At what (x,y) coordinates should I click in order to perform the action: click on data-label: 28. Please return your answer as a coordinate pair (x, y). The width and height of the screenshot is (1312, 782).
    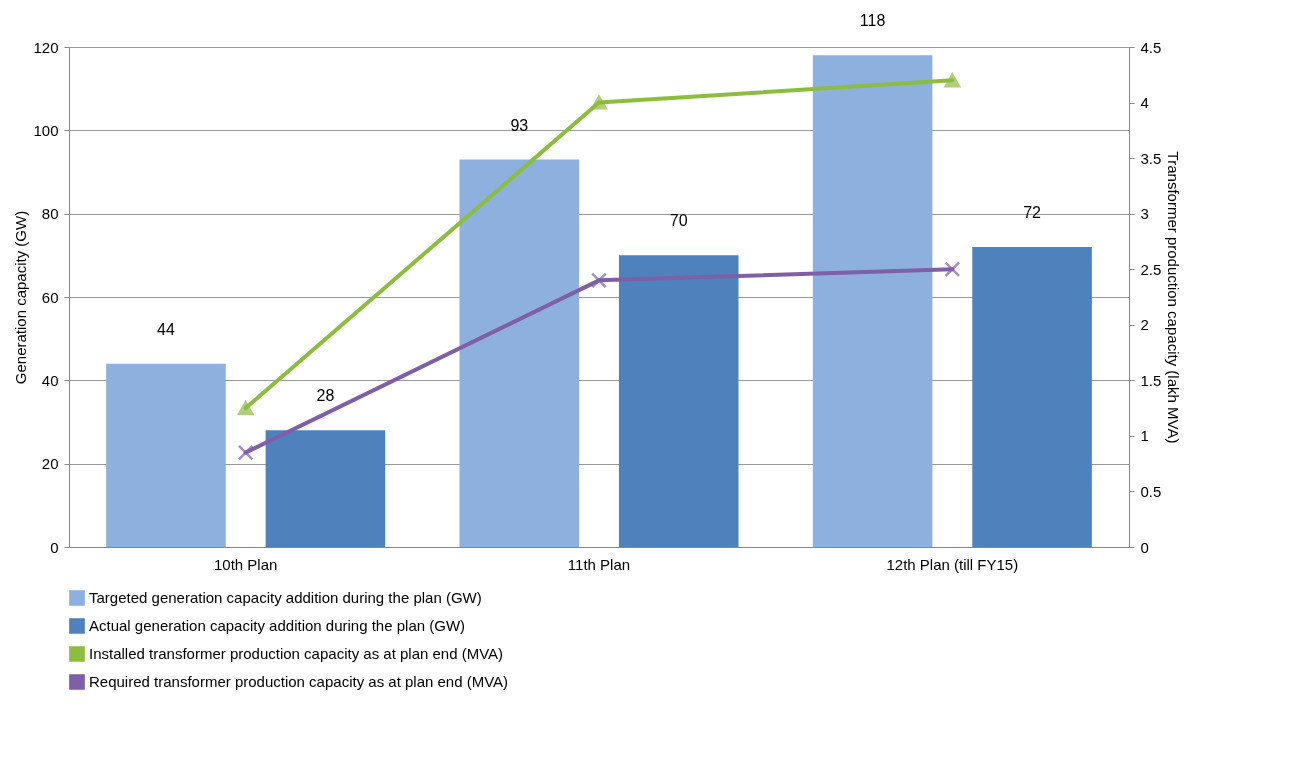
    Looking at the image, I should click on (325, 396).